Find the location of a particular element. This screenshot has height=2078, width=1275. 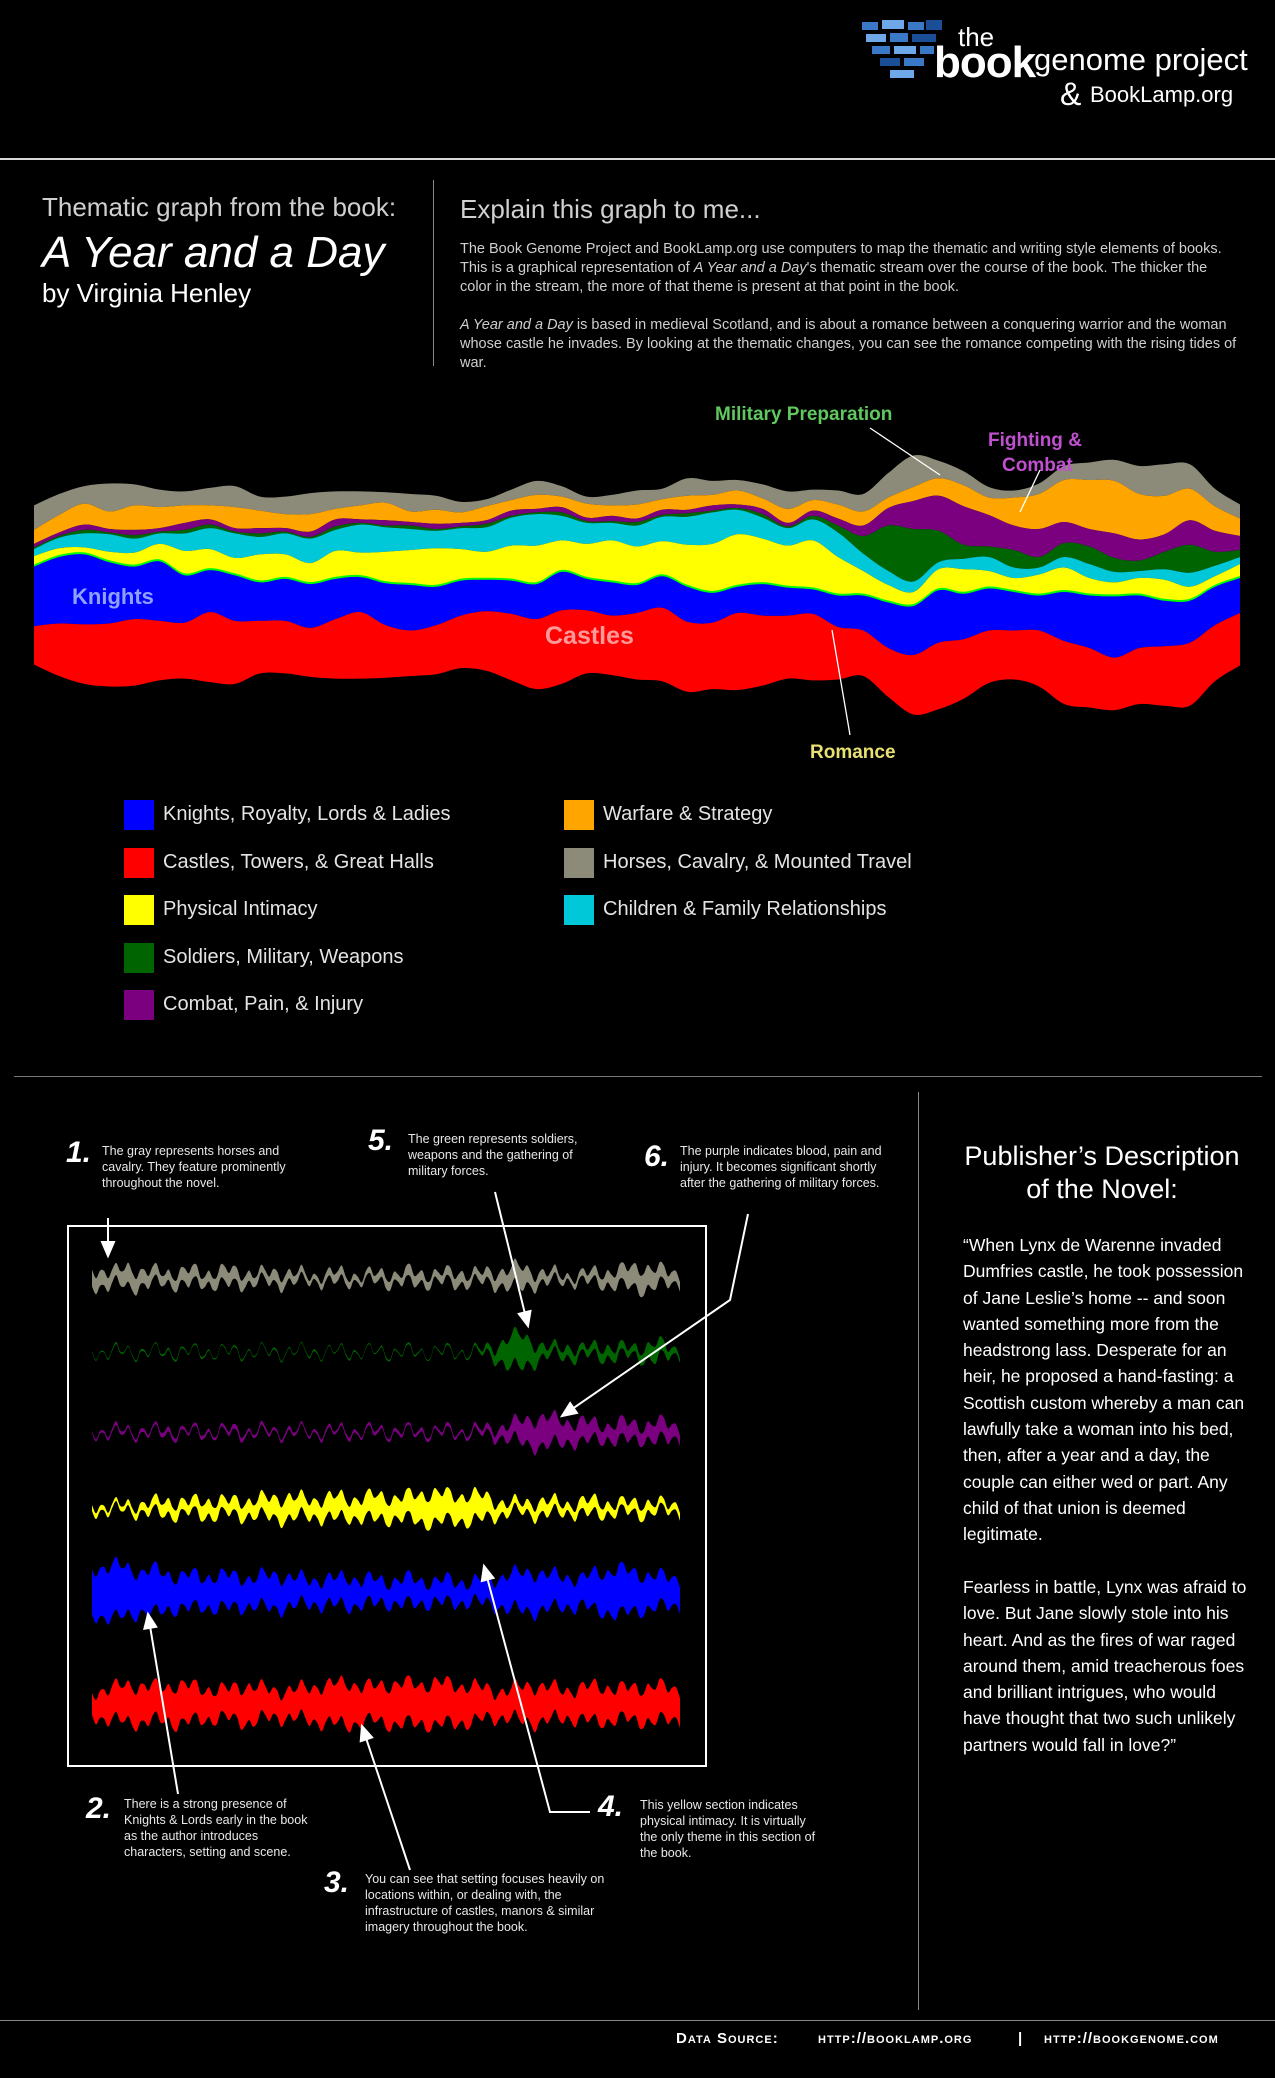

multiples-frame is located at coordinates (387, 1496).